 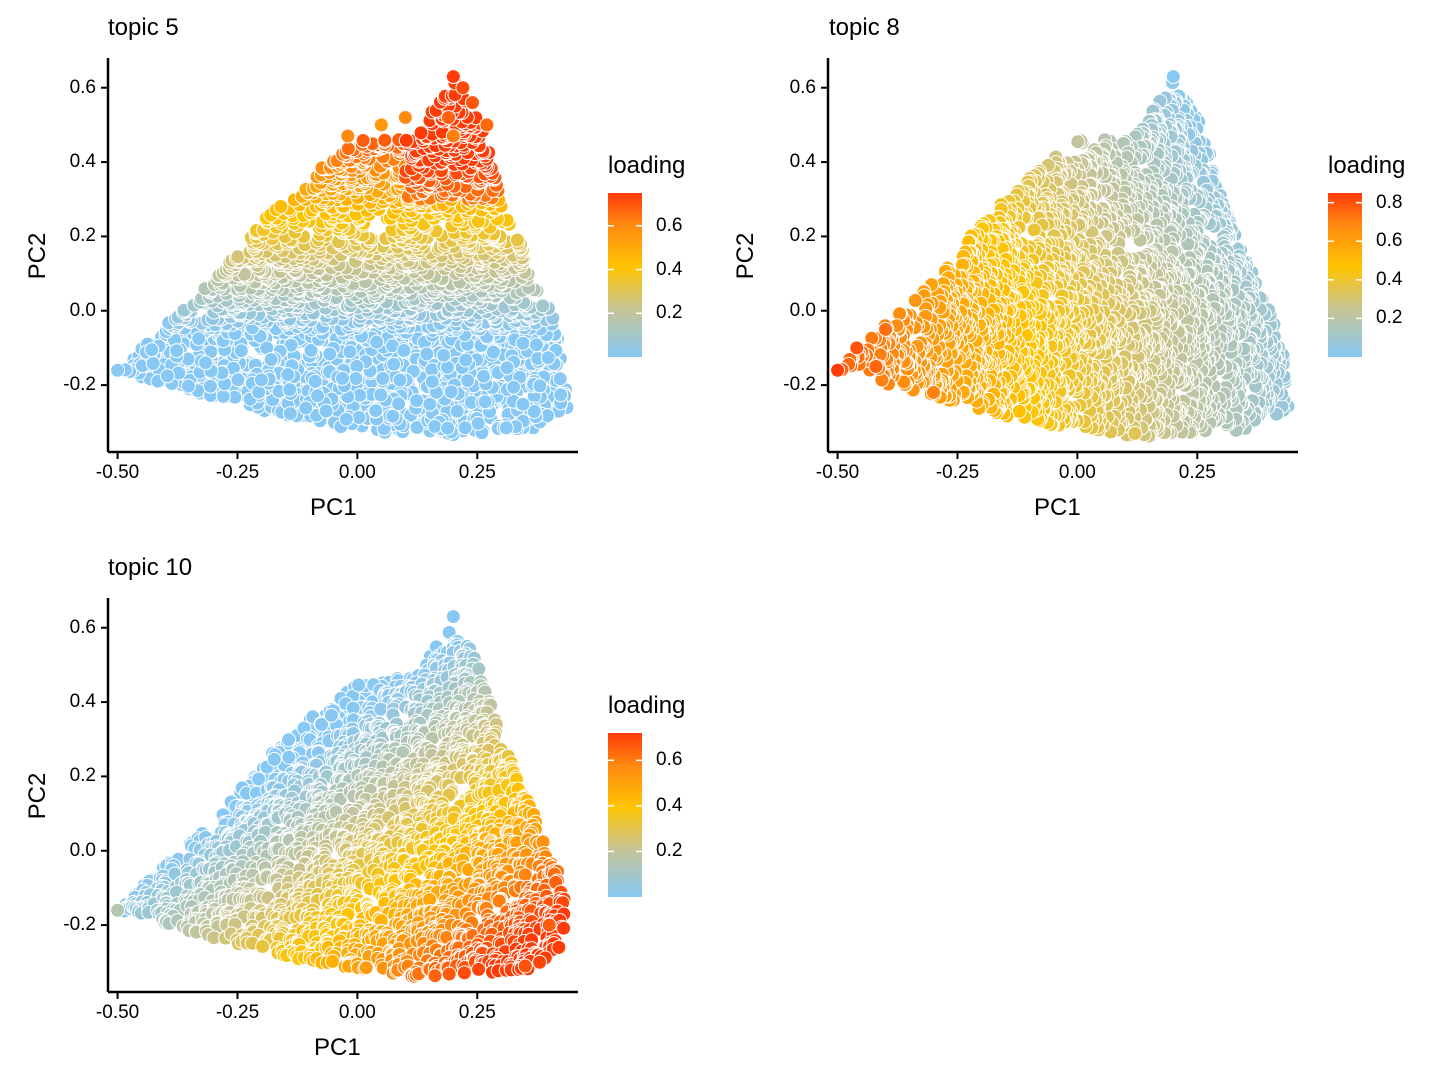 I want to click on legend-colorbar, so click(x=625, y=275).